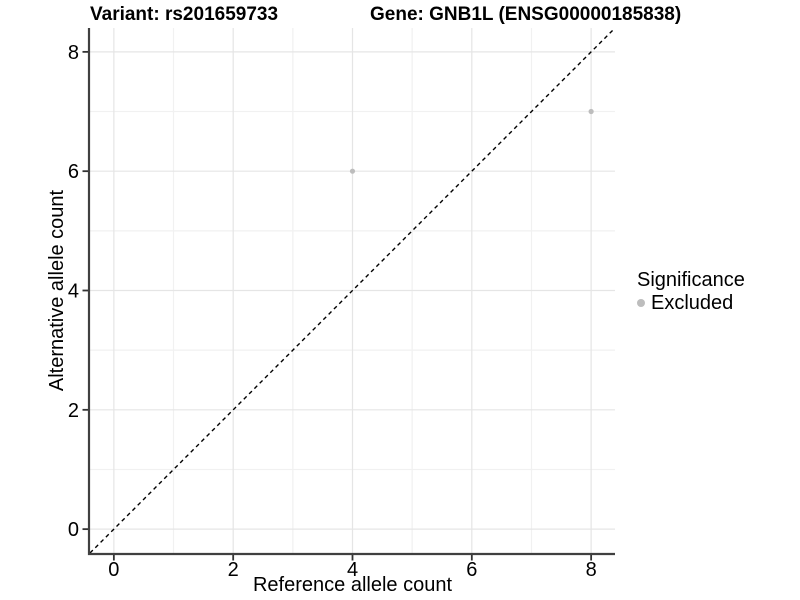 This screenshot has height=600, width=800. I want to click on x-tick-label: 4, so click(352, 570).